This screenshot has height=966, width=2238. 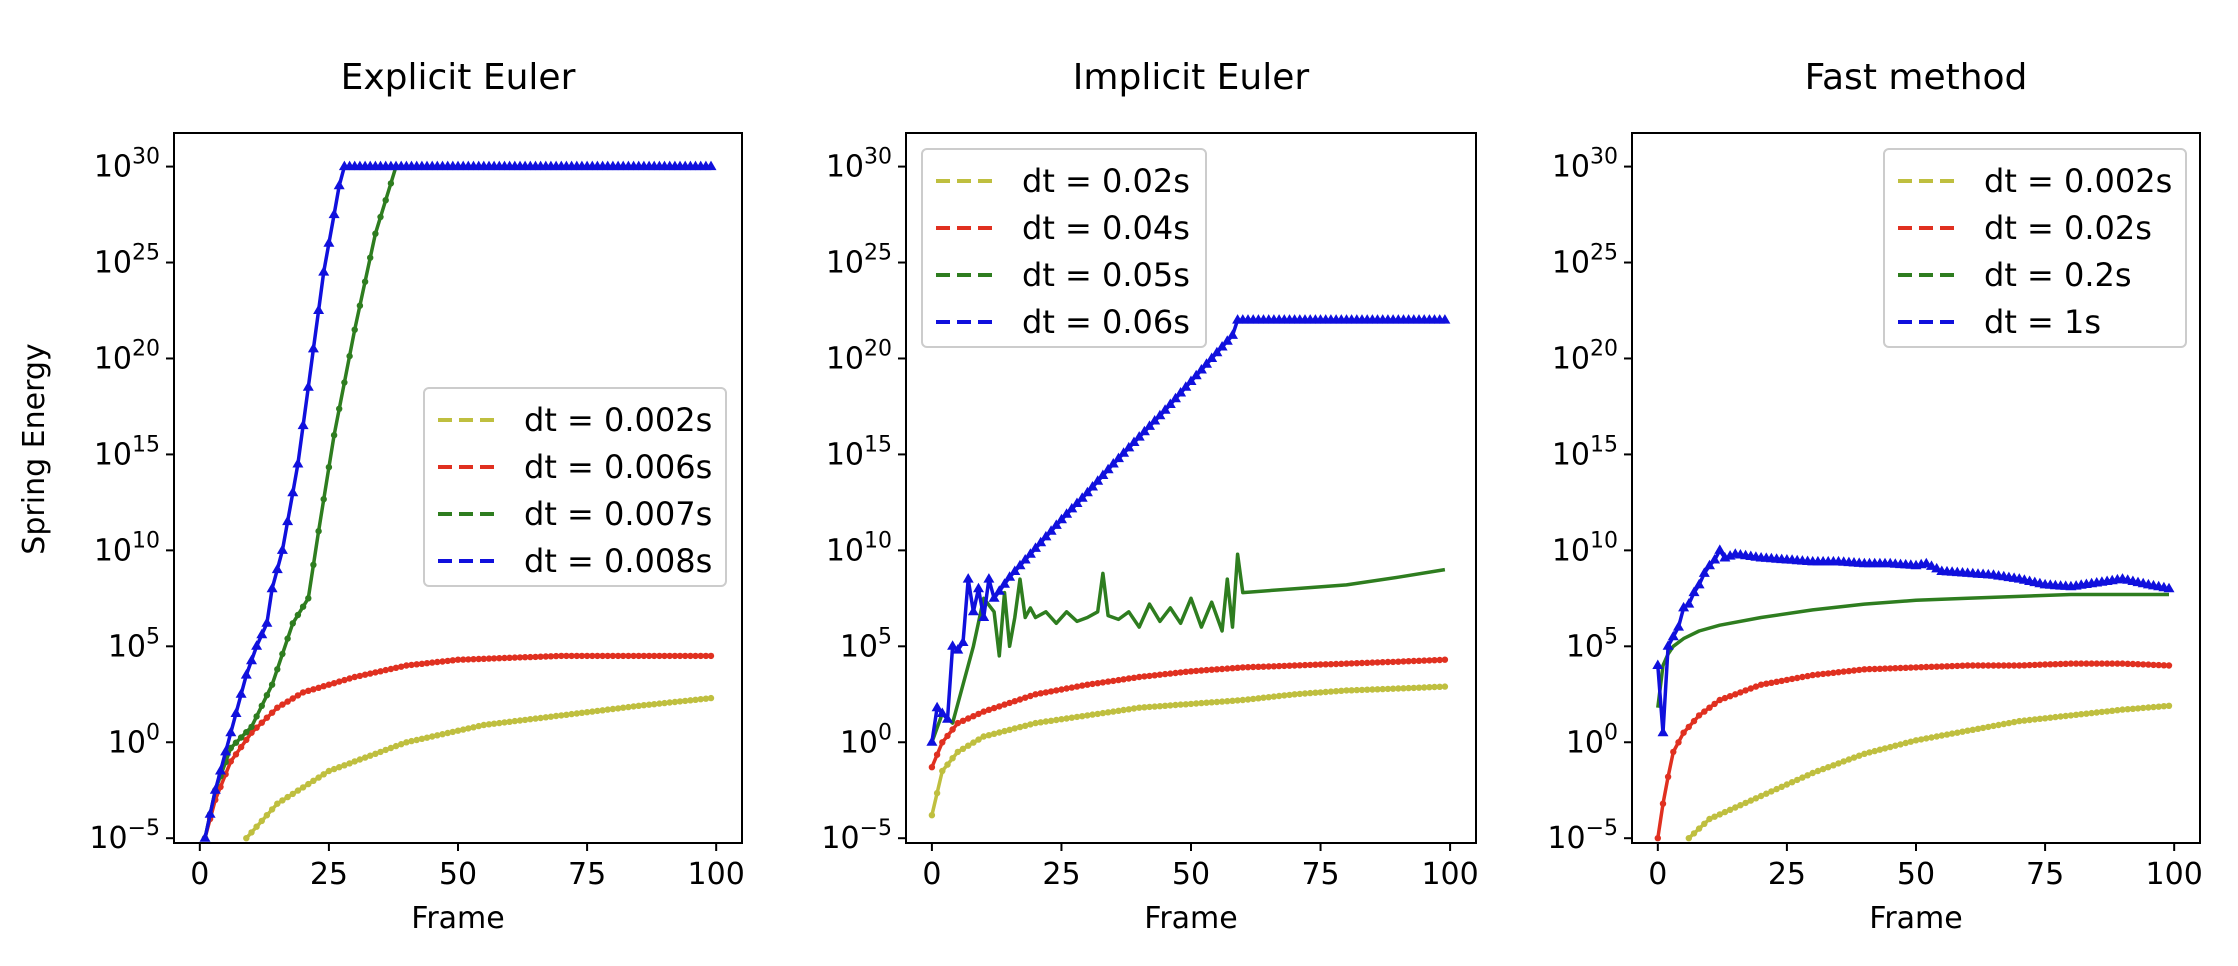 What do you see at coordinates (1187, 712) in the screenshot?
I see `chart-2-series-2-line` at bounding box center [1187, 712].